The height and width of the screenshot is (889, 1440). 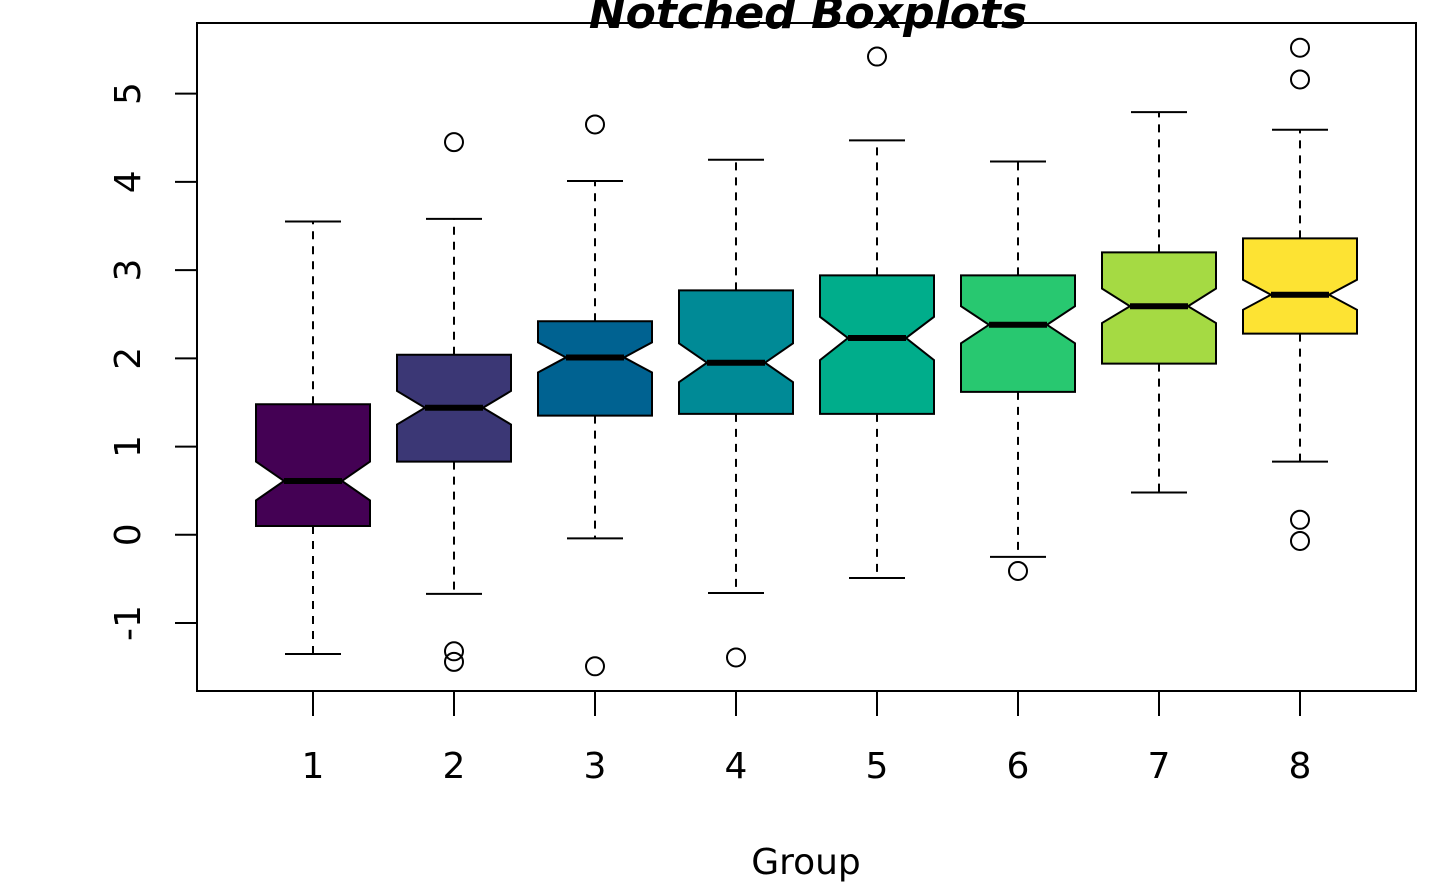 What do you see at coordinates (128, 358) in the screenshot?
I see `y-tick-label: 2` at bounding box center [128, 358].